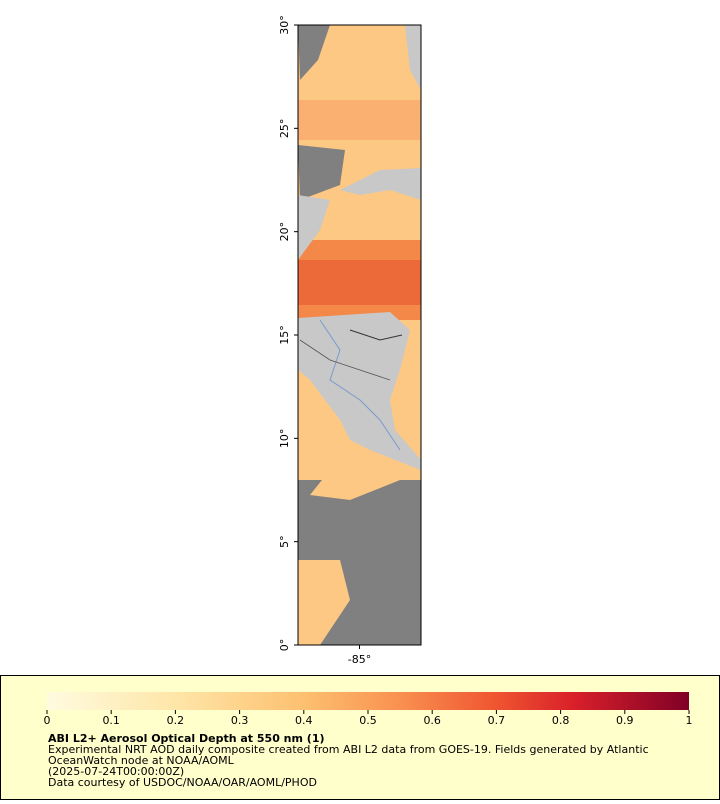  What do you see at coordinates (284, 541) in the screenshot?
I see `lat-tick-label: 5°` at bounding box center [284, 541].